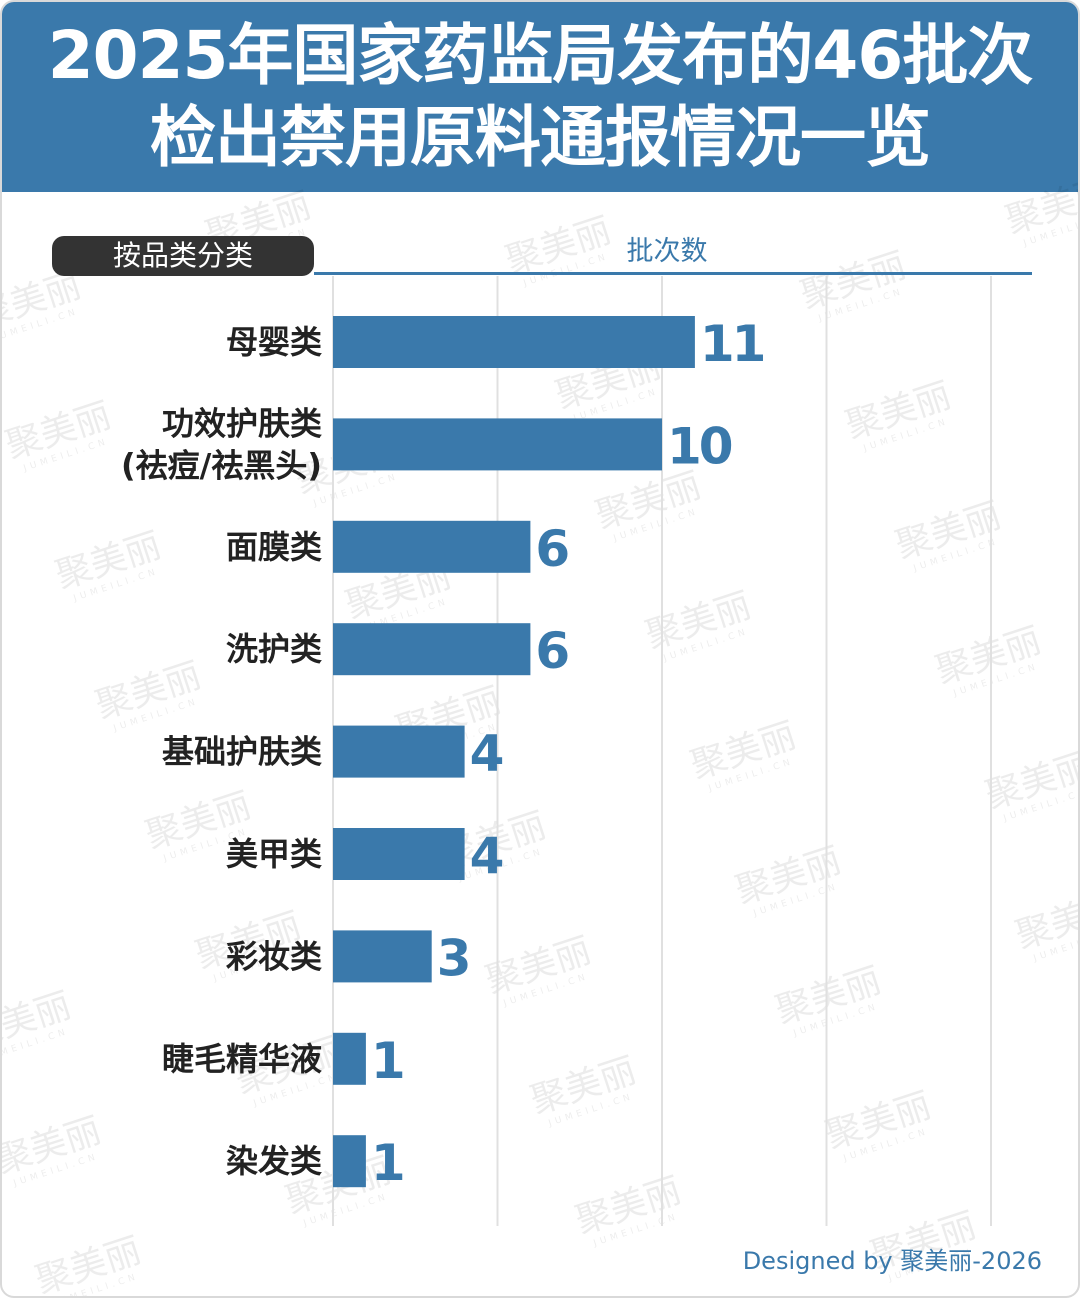 The image size is (1080, 1298). I want to click on value-label: 3, so click(453, 958).